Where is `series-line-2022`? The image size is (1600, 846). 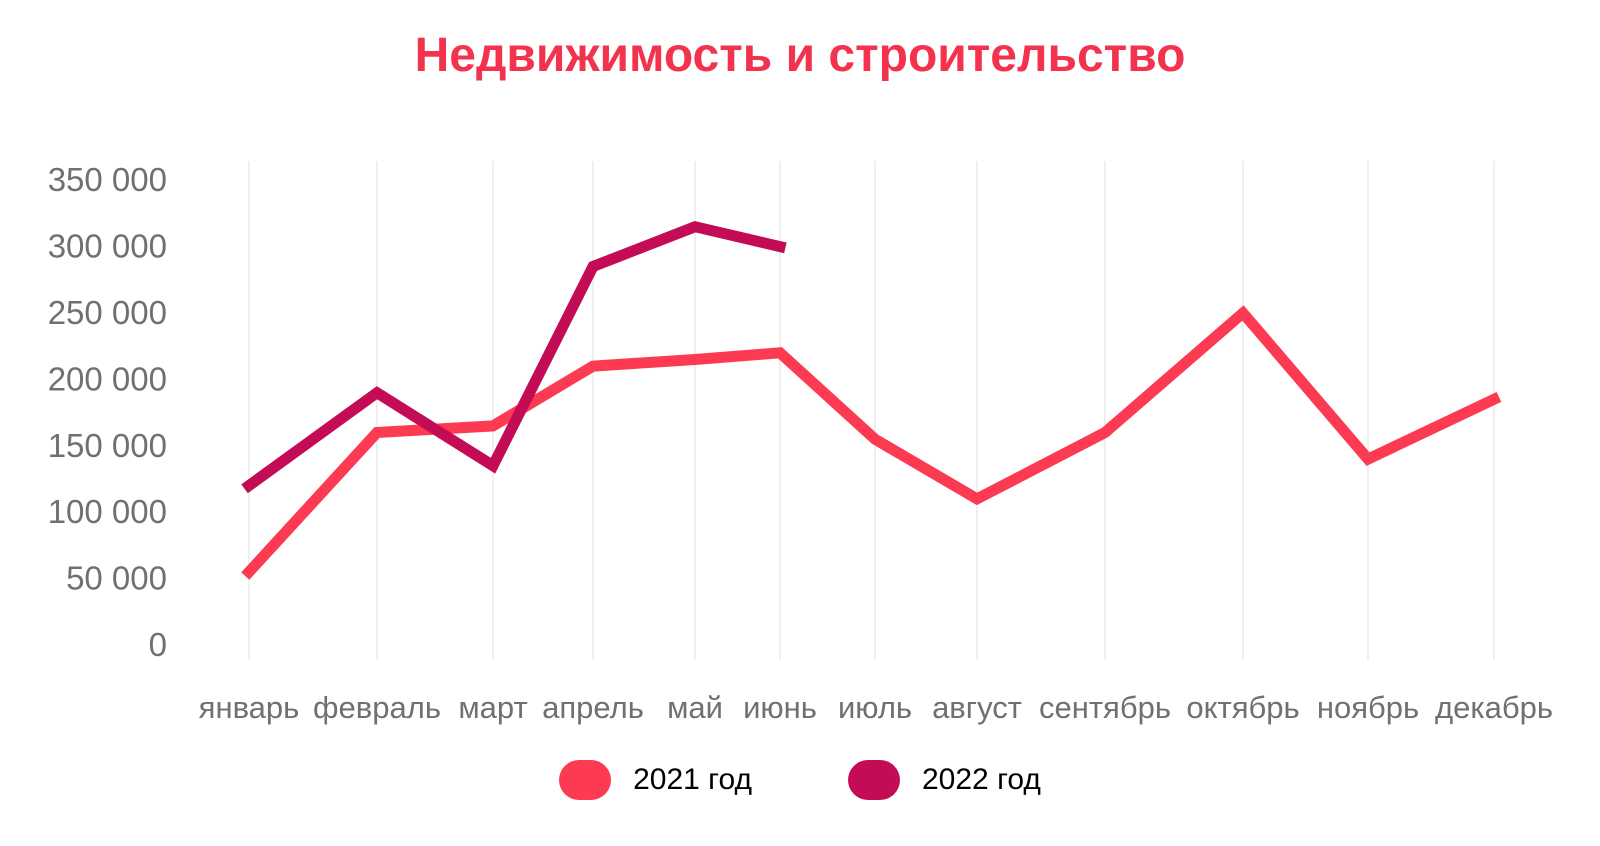
series-line-2022 is located at coordinates (514, 357).